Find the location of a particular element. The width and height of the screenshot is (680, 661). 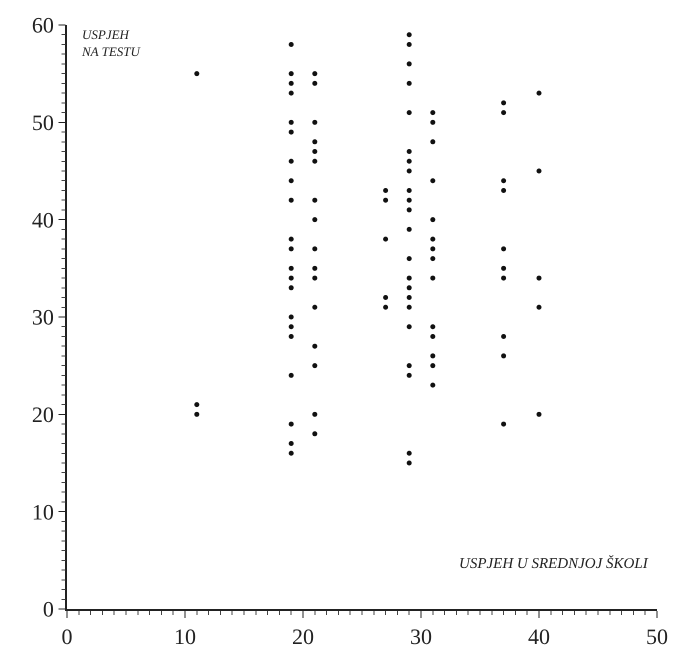

y-tick-label: 30 is located at coordinates (43, 317).